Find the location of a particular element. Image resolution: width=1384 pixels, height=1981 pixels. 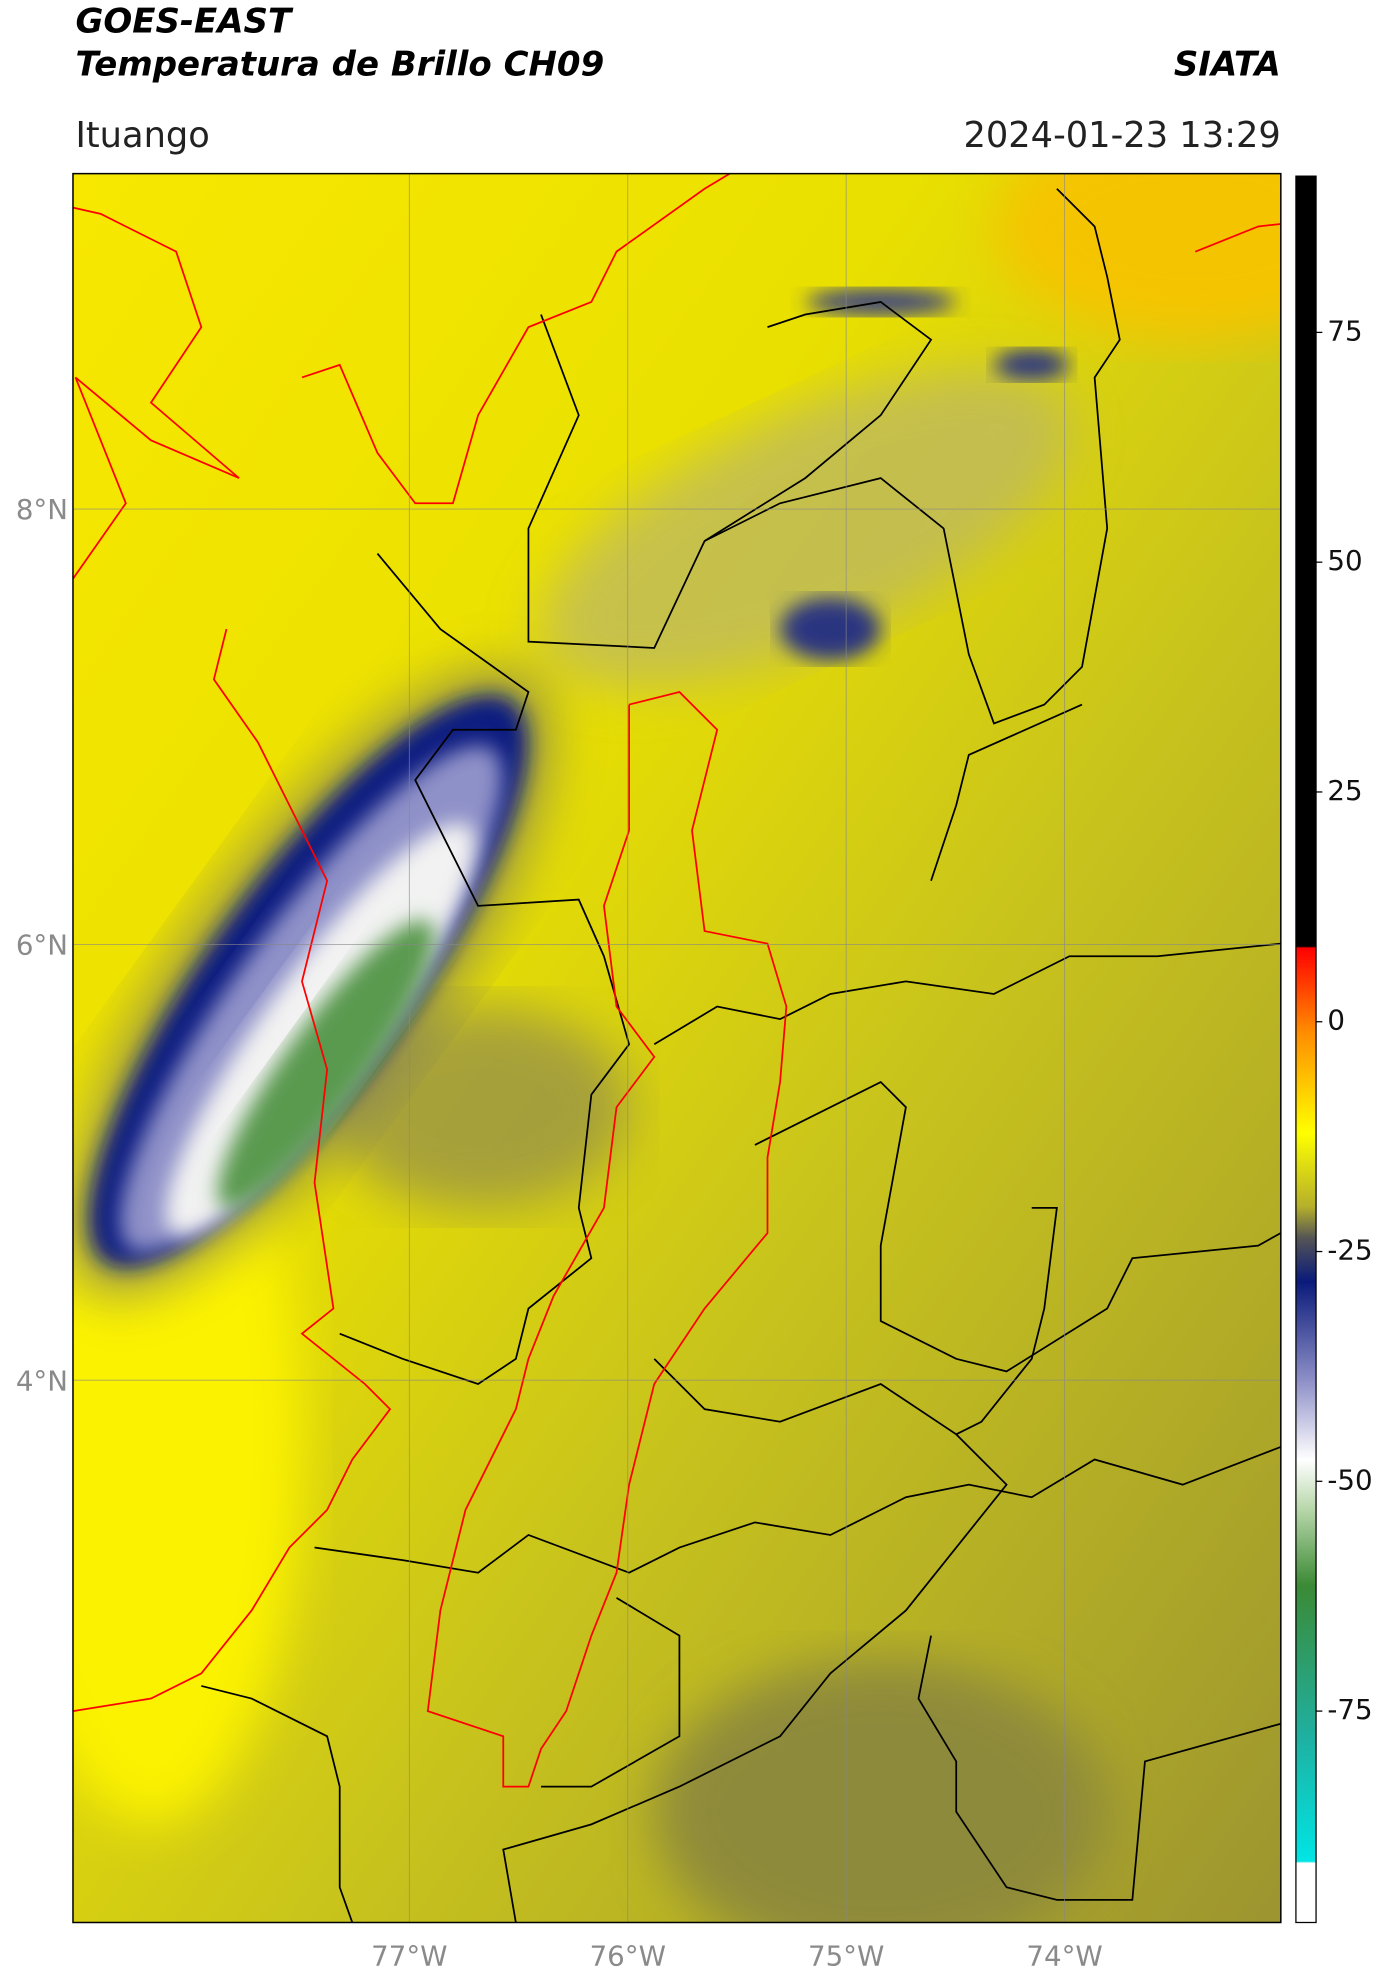

colorbar-tick-label: -75 is located at coordinates (1349, 1709).